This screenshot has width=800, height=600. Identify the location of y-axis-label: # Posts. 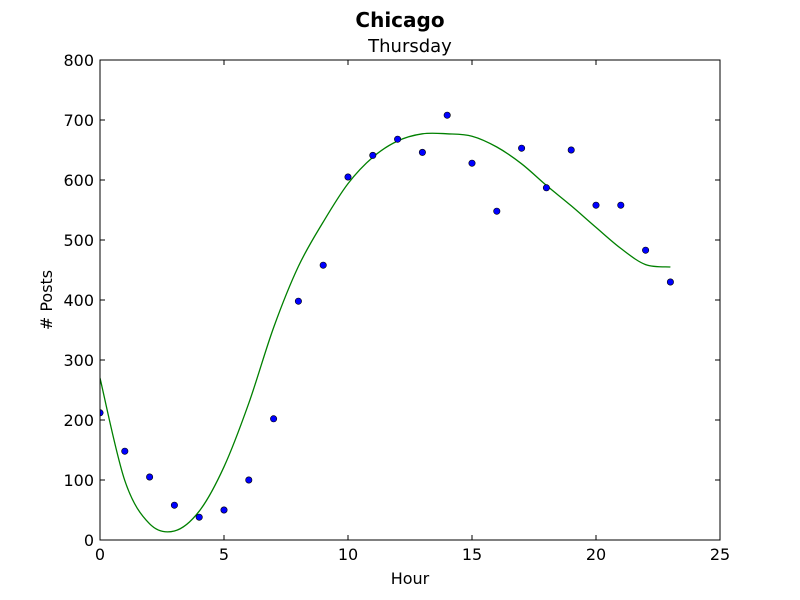
(46, 300).